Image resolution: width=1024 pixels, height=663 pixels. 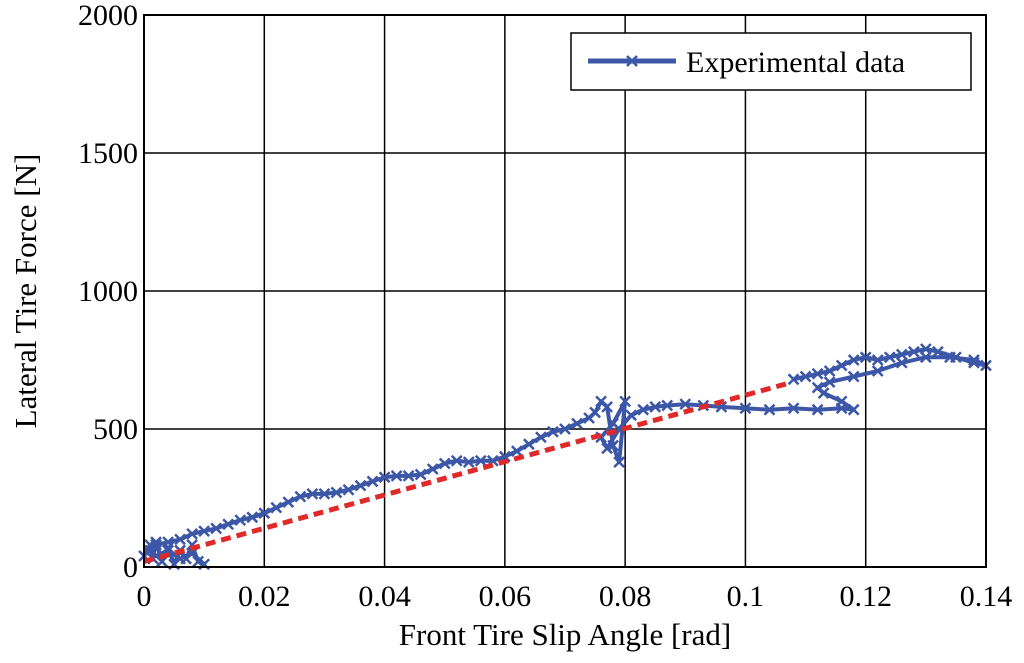 What do you see at coordinates (108, 292) in the screenshot?
I see `y-tick-labels: 0 500 1000 1500 2000` at bounding box center [108, 292].